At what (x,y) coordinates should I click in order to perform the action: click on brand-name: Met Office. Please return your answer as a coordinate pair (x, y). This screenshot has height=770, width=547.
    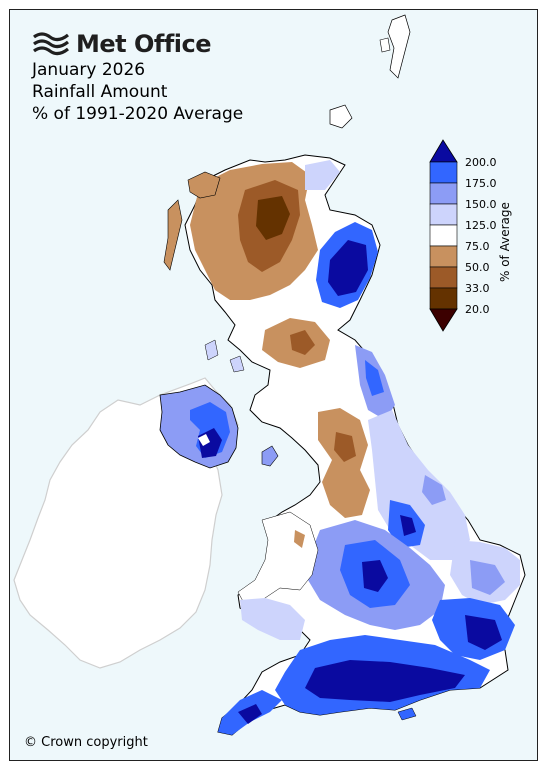
    Looking at the image, I should click on (144, 44).